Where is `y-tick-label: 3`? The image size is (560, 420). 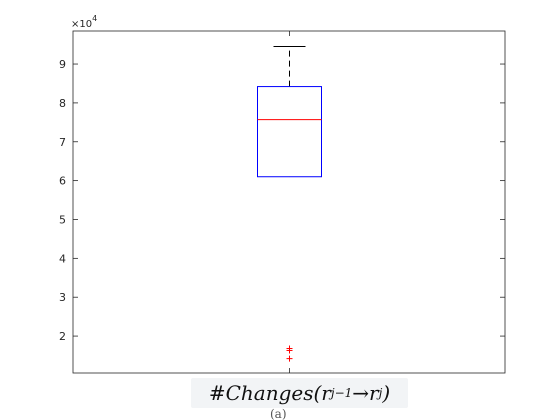 y-tick-label: 3 is located at coordinates (62, 297).